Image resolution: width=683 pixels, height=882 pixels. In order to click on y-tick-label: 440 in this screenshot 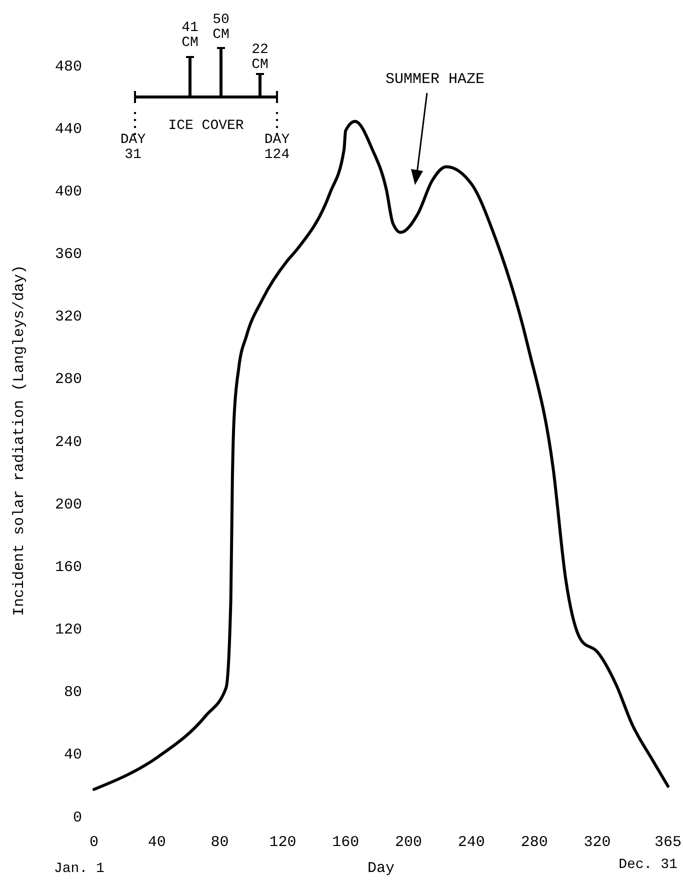, I will do `click(68, 129)`.